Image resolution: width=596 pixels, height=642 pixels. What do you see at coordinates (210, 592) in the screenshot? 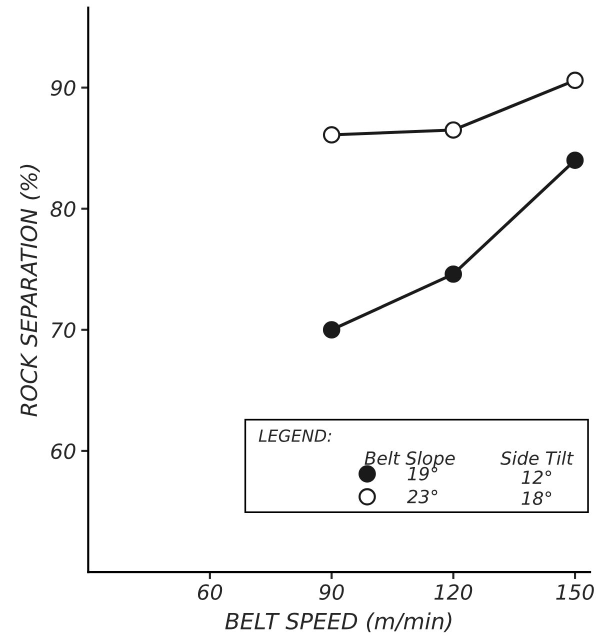
I see `x-tick-label: 60` at bounding box center [210, 592].